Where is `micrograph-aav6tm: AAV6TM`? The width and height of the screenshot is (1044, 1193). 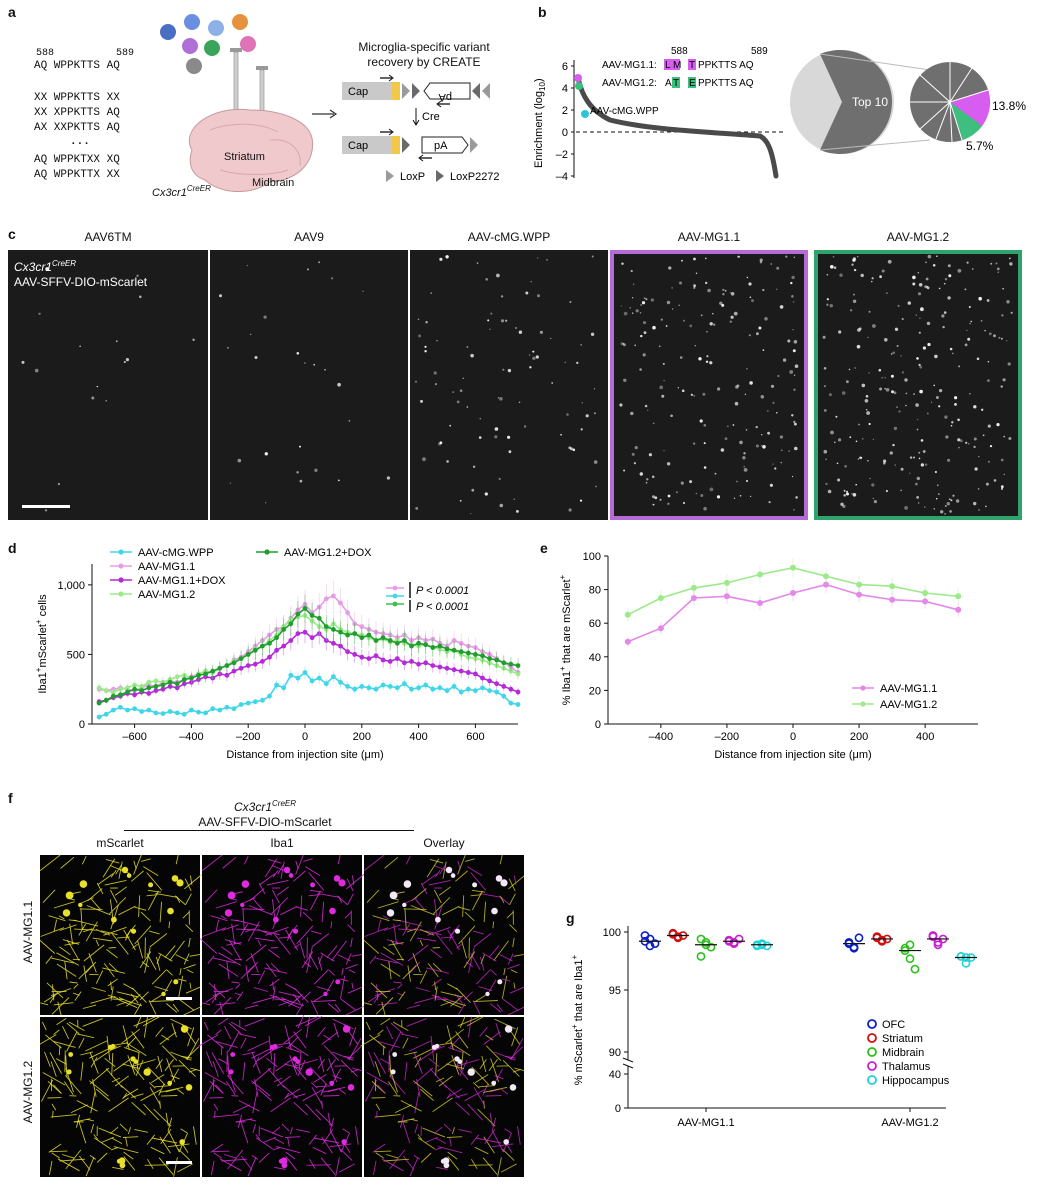
micrograph-aav6tm: AAV6TM is located at coordinates (108, 385).